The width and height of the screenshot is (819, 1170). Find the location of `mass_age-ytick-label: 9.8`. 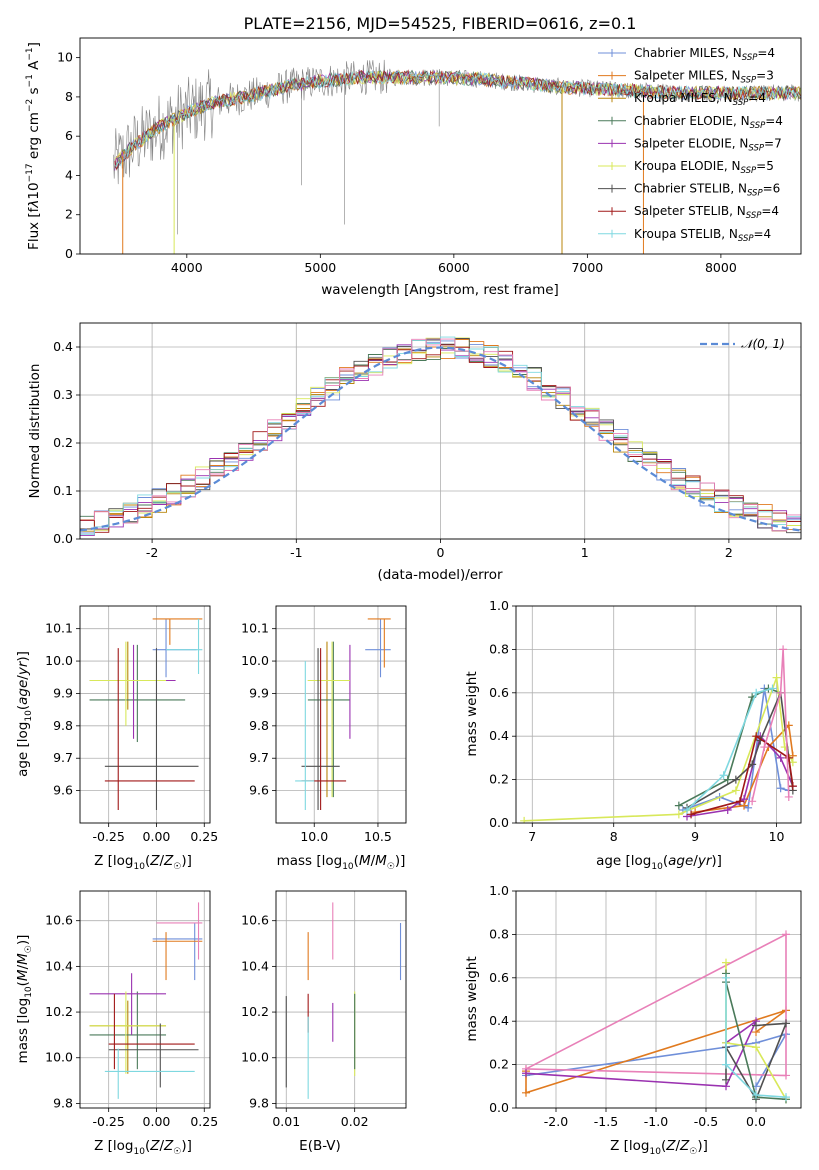

mass_age-ytick-label: 9.8 is located at coordinates (259, 725).